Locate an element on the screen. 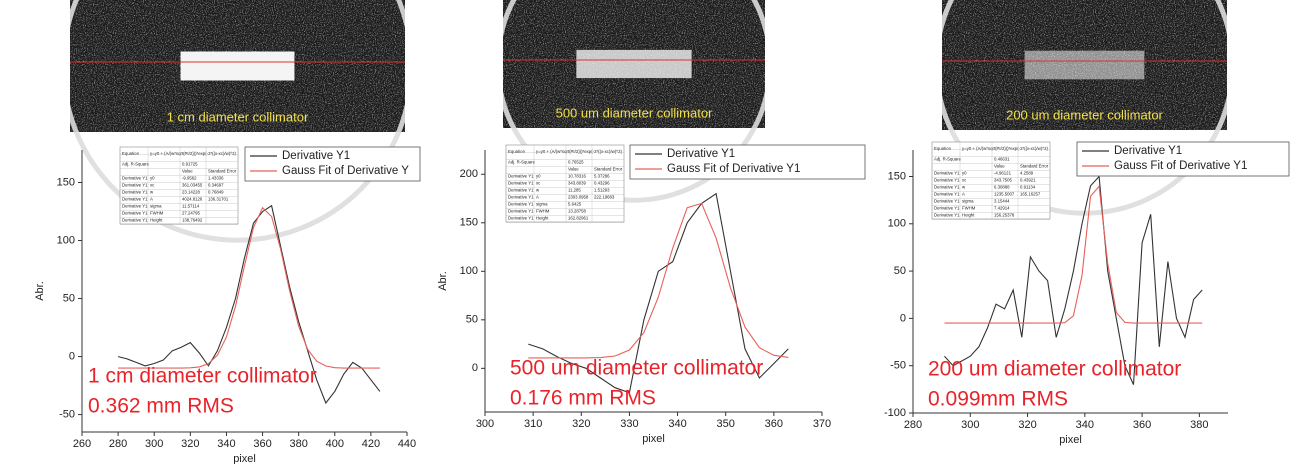 Image resolution: width=1292 pixels, height=464 pixels. annotation: 200 um diameter collimator is located at coordinates (1054, 369).